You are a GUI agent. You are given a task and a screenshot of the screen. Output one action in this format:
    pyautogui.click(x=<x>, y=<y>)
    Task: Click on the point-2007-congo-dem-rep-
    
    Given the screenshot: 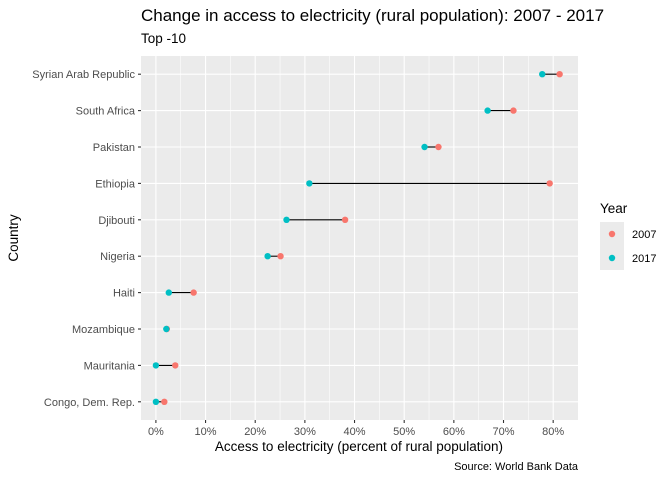 What is the action you would take?
    pyautogui.click(x=164, y=401)
    